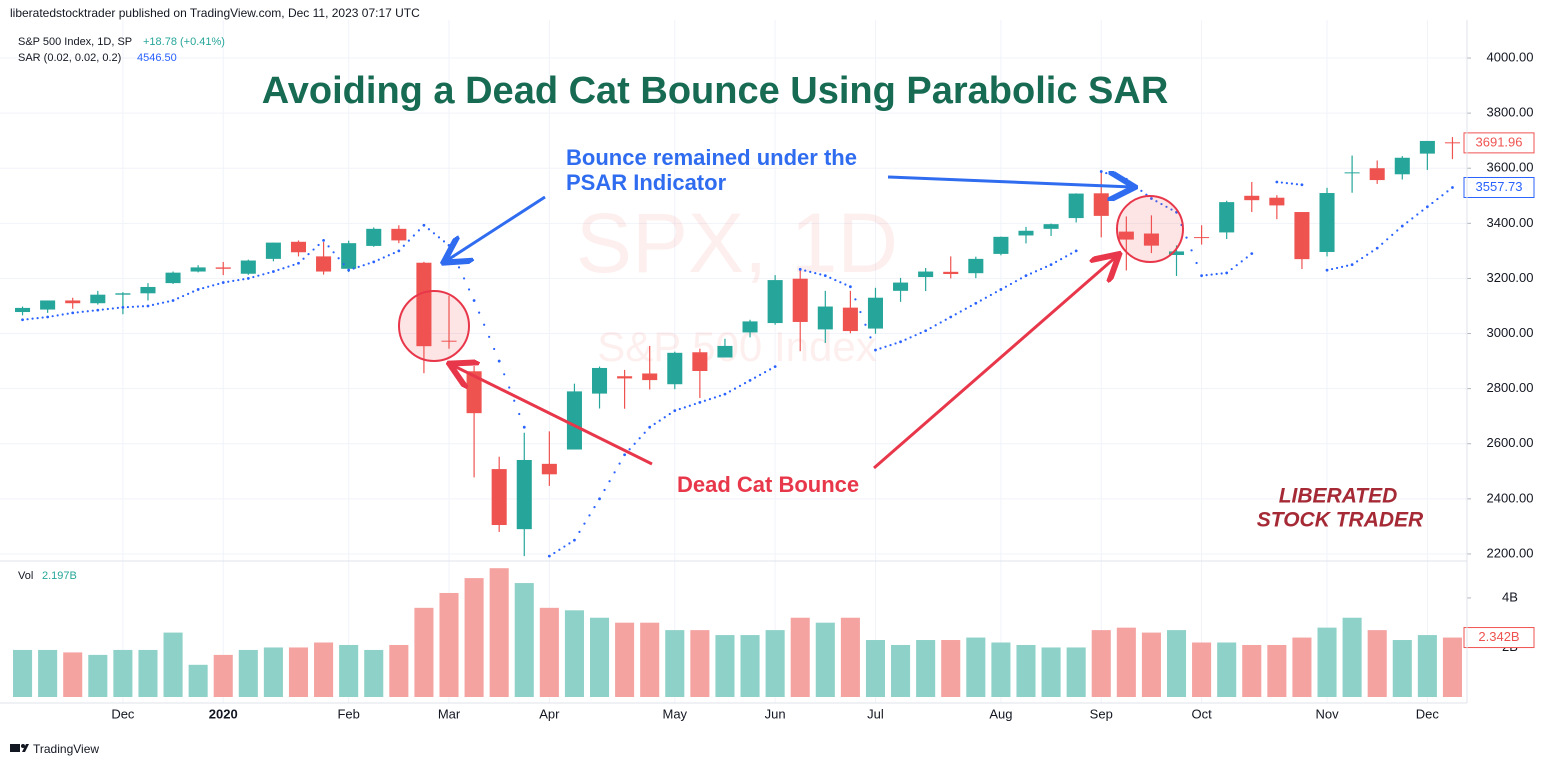 The height and width of the screenshot is (768, 1557). I want to click on legend-symbol: S&P 500 Index, 1D, SP, so click(75, 42).